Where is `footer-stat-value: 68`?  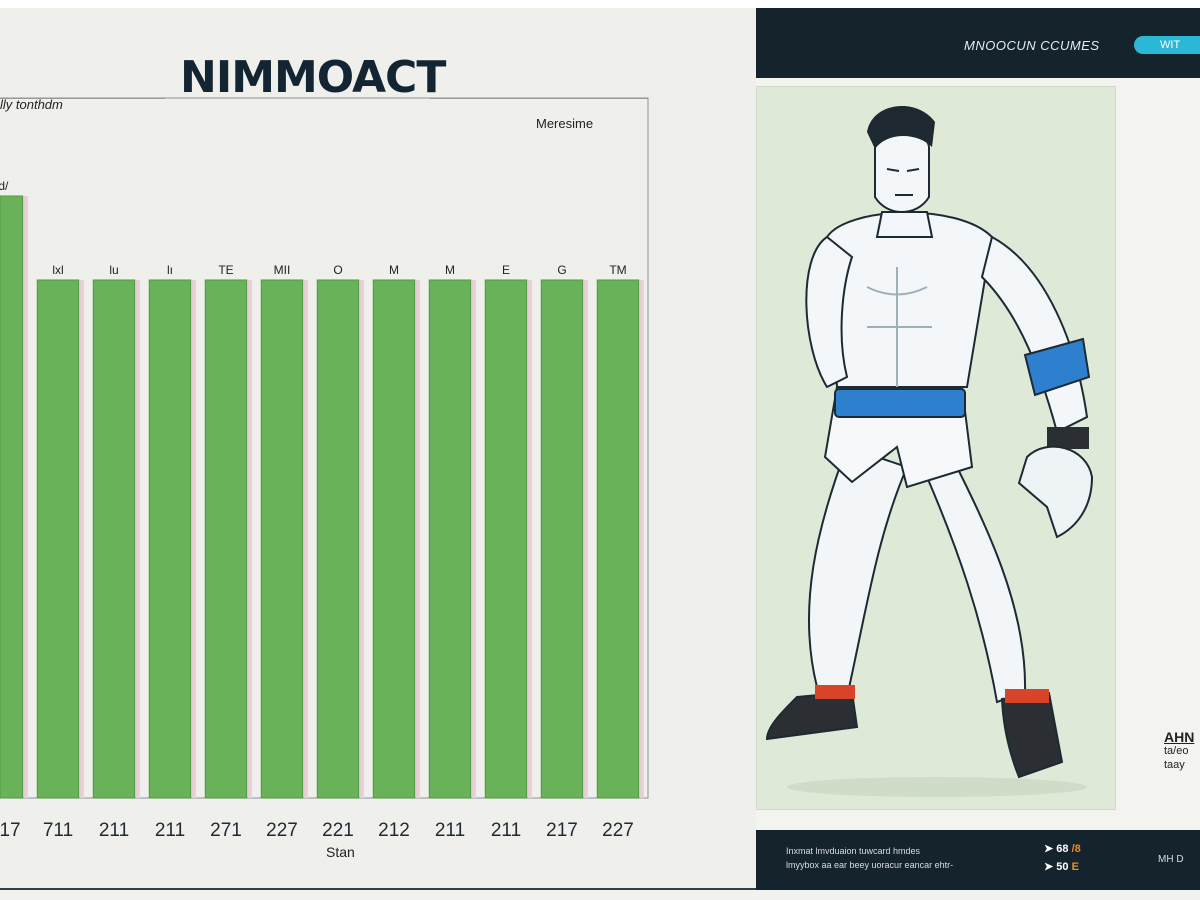 footer-stat-value: 68 is located at coordinates (1064, 849).